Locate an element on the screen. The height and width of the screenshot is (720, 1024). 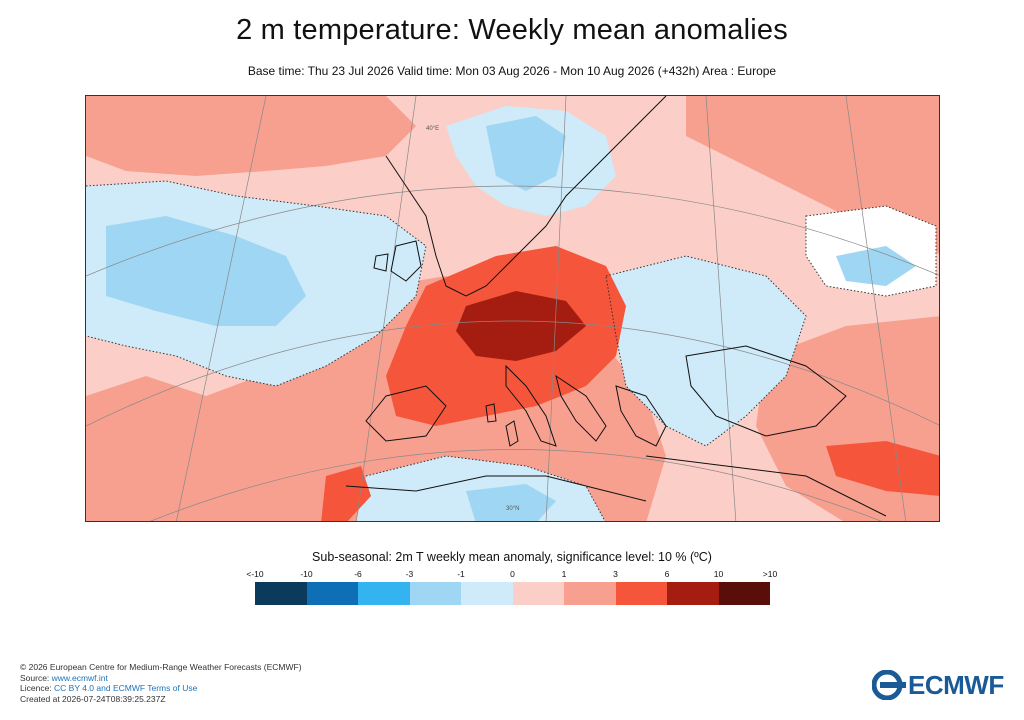
legend-tick-label: -3 is located at coordinates (409, 574).